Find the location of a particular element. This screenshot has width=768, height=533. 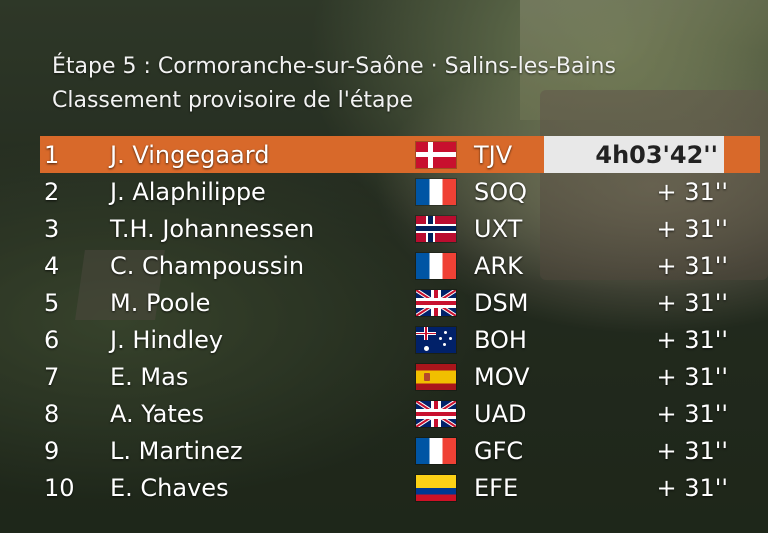

rider-name: E. Chaves is located at coordinates (169, 487).